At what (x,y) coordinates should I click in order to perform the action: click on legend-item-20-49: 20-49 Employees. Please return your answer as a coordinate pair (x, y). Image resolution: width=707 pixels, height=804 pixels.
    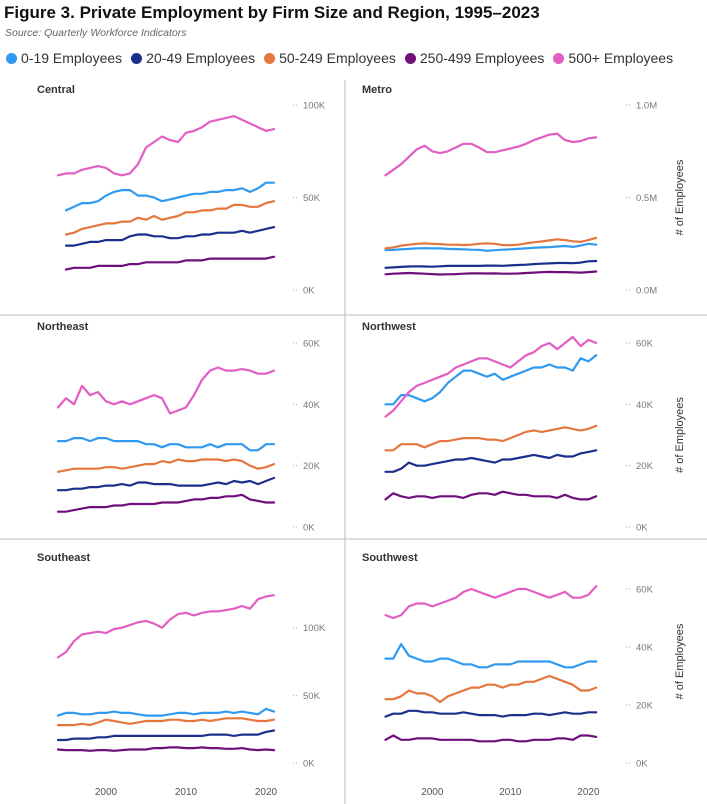
    Looking at the image, I should click on (193, 58).